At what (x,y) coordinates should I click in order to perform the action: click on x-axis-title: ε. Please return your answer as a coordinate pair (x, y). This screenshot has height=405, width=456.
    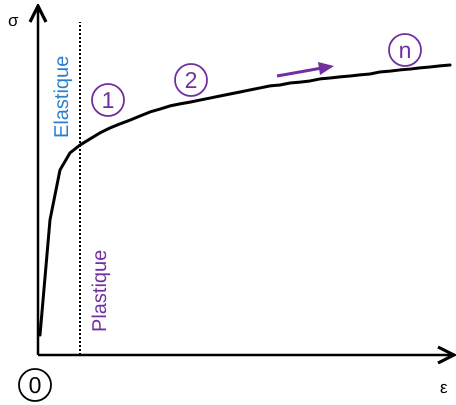
    Looking at the image, I should click on (444, 387).